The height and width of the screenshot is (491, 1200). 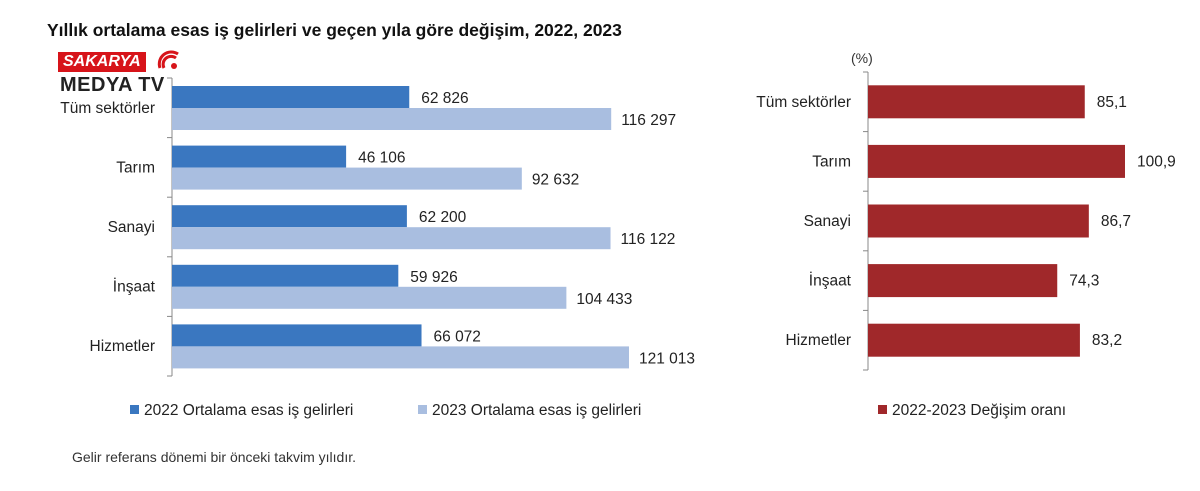 I want to click on broadcast-icon, so click(x=168, y=59).